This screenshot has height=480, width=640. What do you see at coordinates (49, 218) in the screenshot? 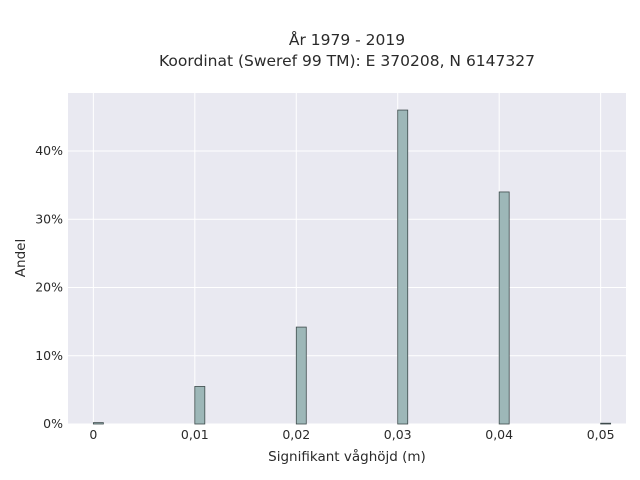
I see `y-tick-label: 30%` at bounding box center [49, 218].